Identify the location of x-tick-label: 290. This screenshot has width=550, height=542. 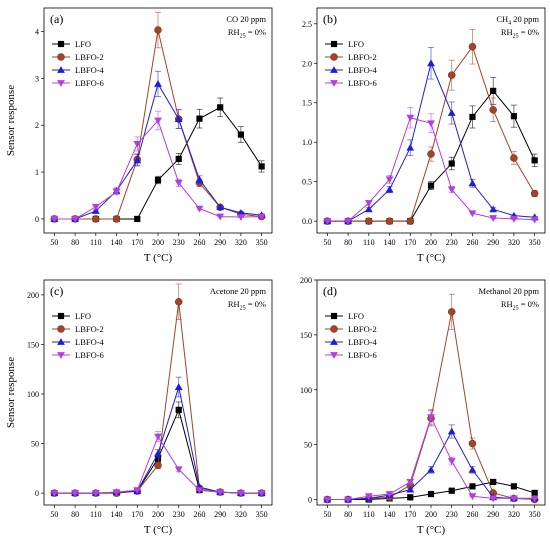
(493, 242).